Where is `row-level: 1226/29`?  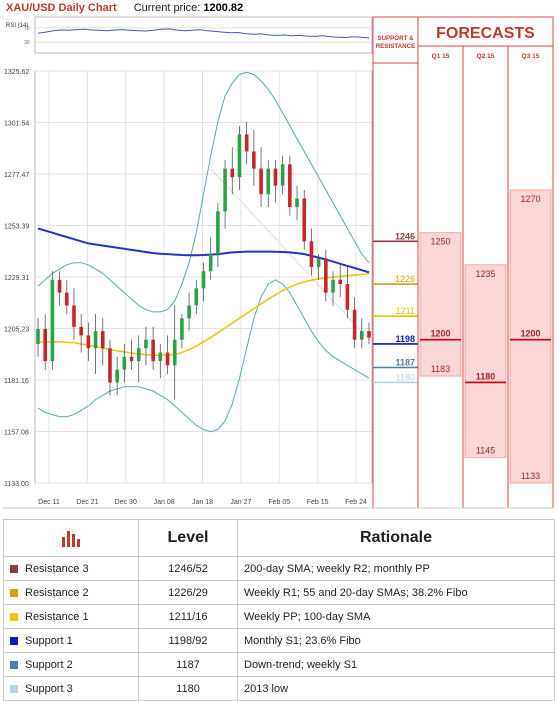
row-level: 1226/29 is located at coordinates (188, 592).